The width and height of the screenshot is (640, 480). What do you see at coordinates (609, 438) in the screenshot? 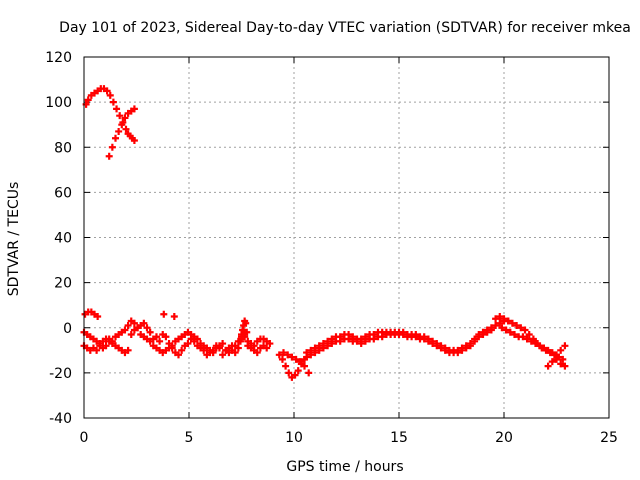
I see `x-tick-label: 25` at bounding box center [609, 438].